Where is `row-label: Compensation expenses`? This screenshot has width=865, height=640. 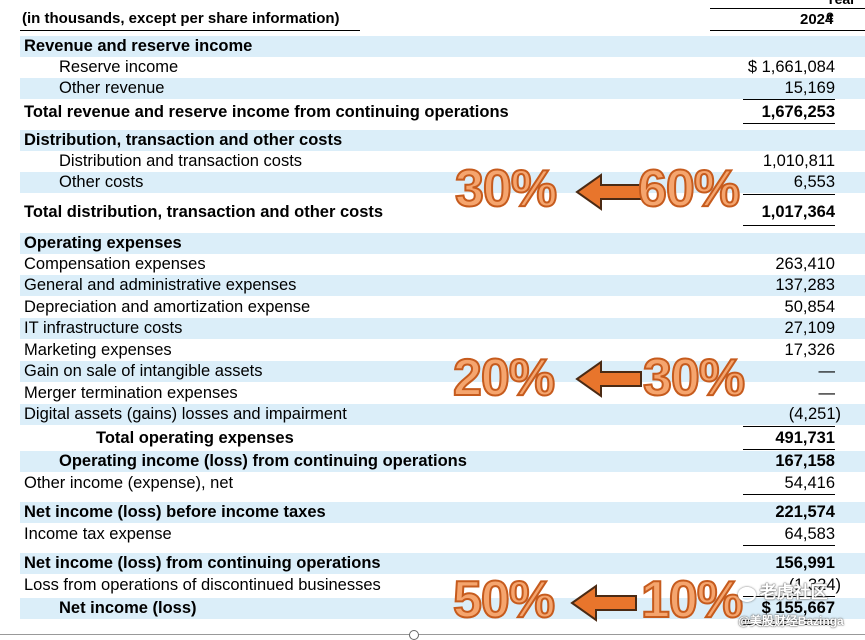 row-label: Compensation expenses is located at coordinates (115, 264).